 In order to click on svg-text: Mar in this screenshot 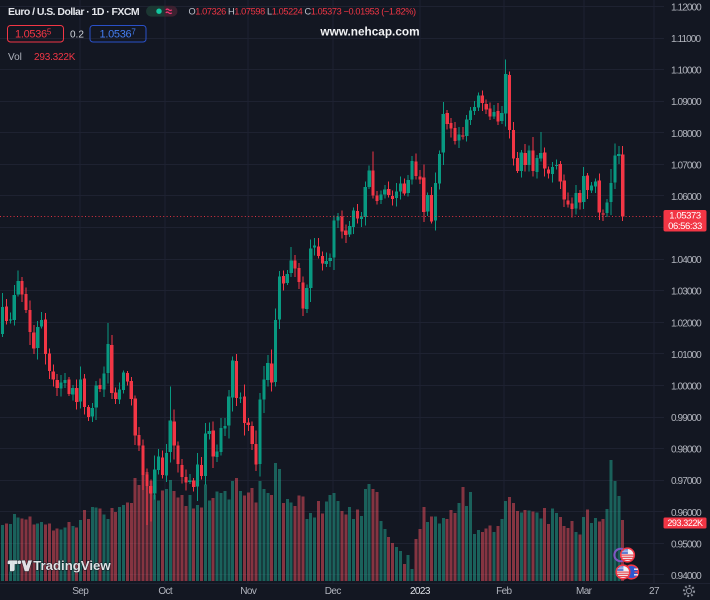, I will do `click(584, 591)`.